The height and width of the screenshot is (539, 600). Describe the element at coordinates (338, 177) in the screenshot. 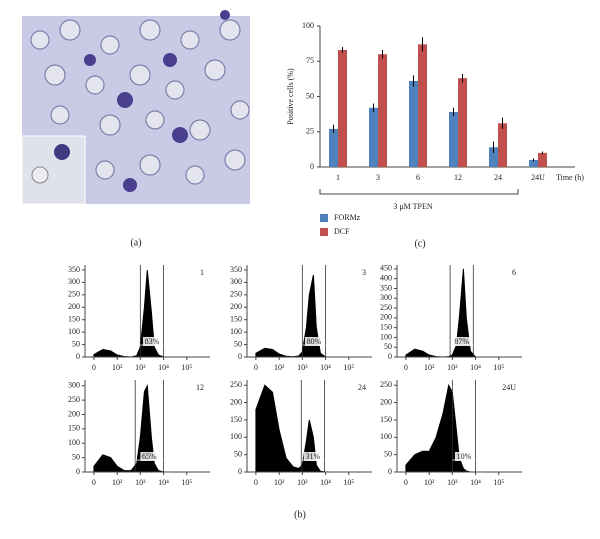

I see `x-tick-label: 1` at that location.